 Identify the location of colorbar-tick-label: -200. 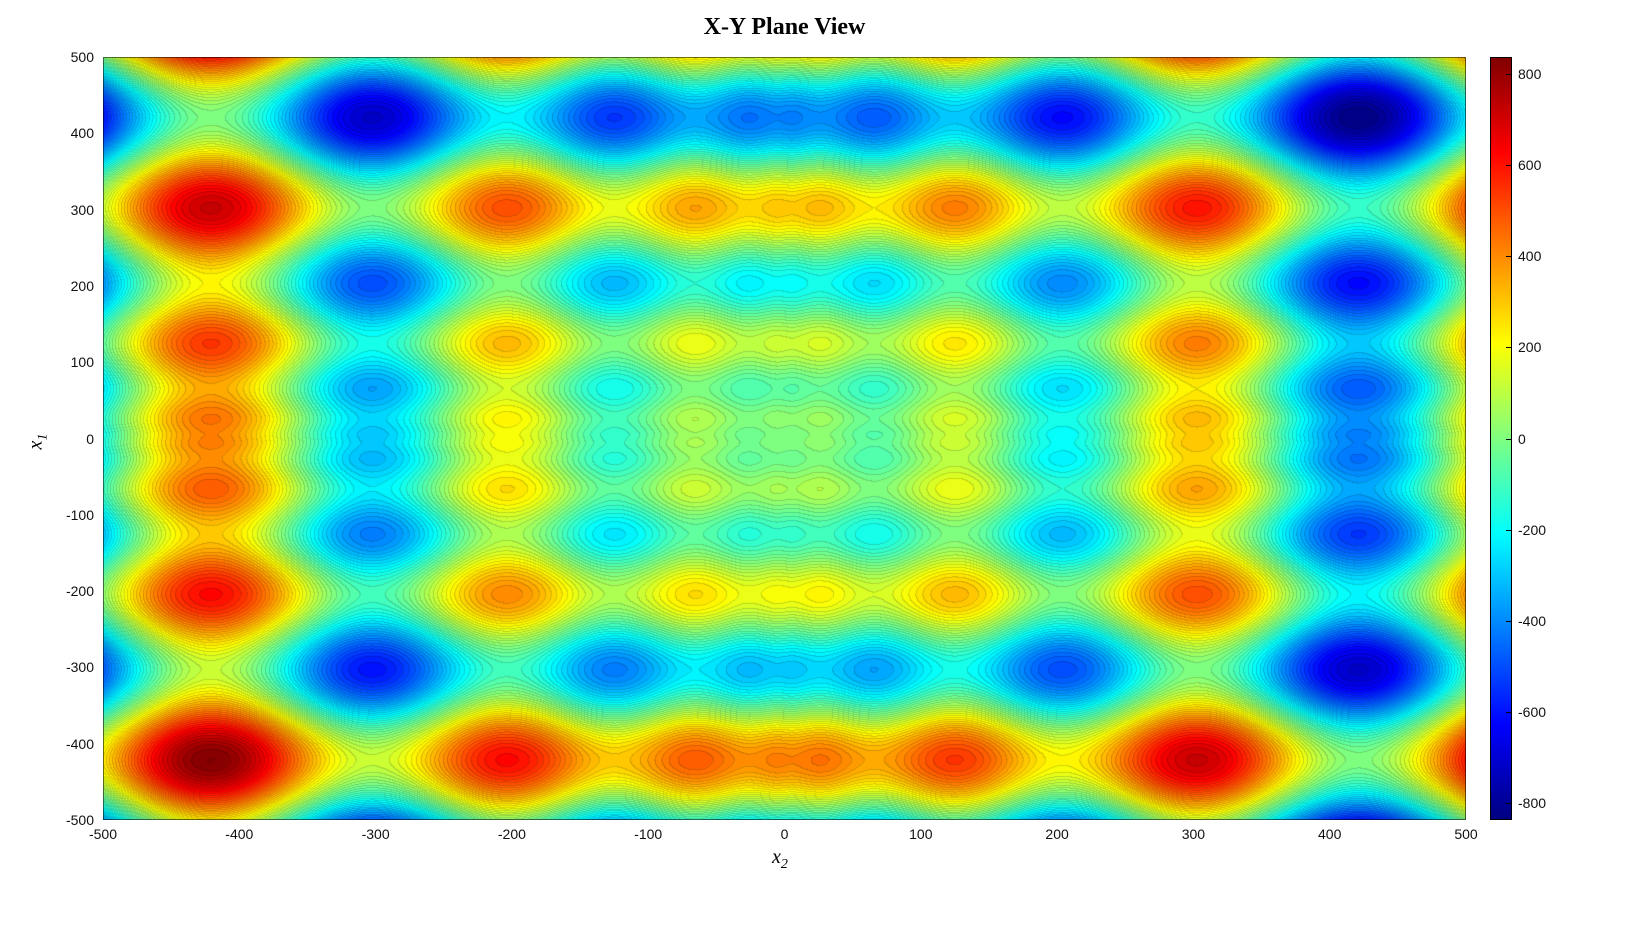
(1532, 529).